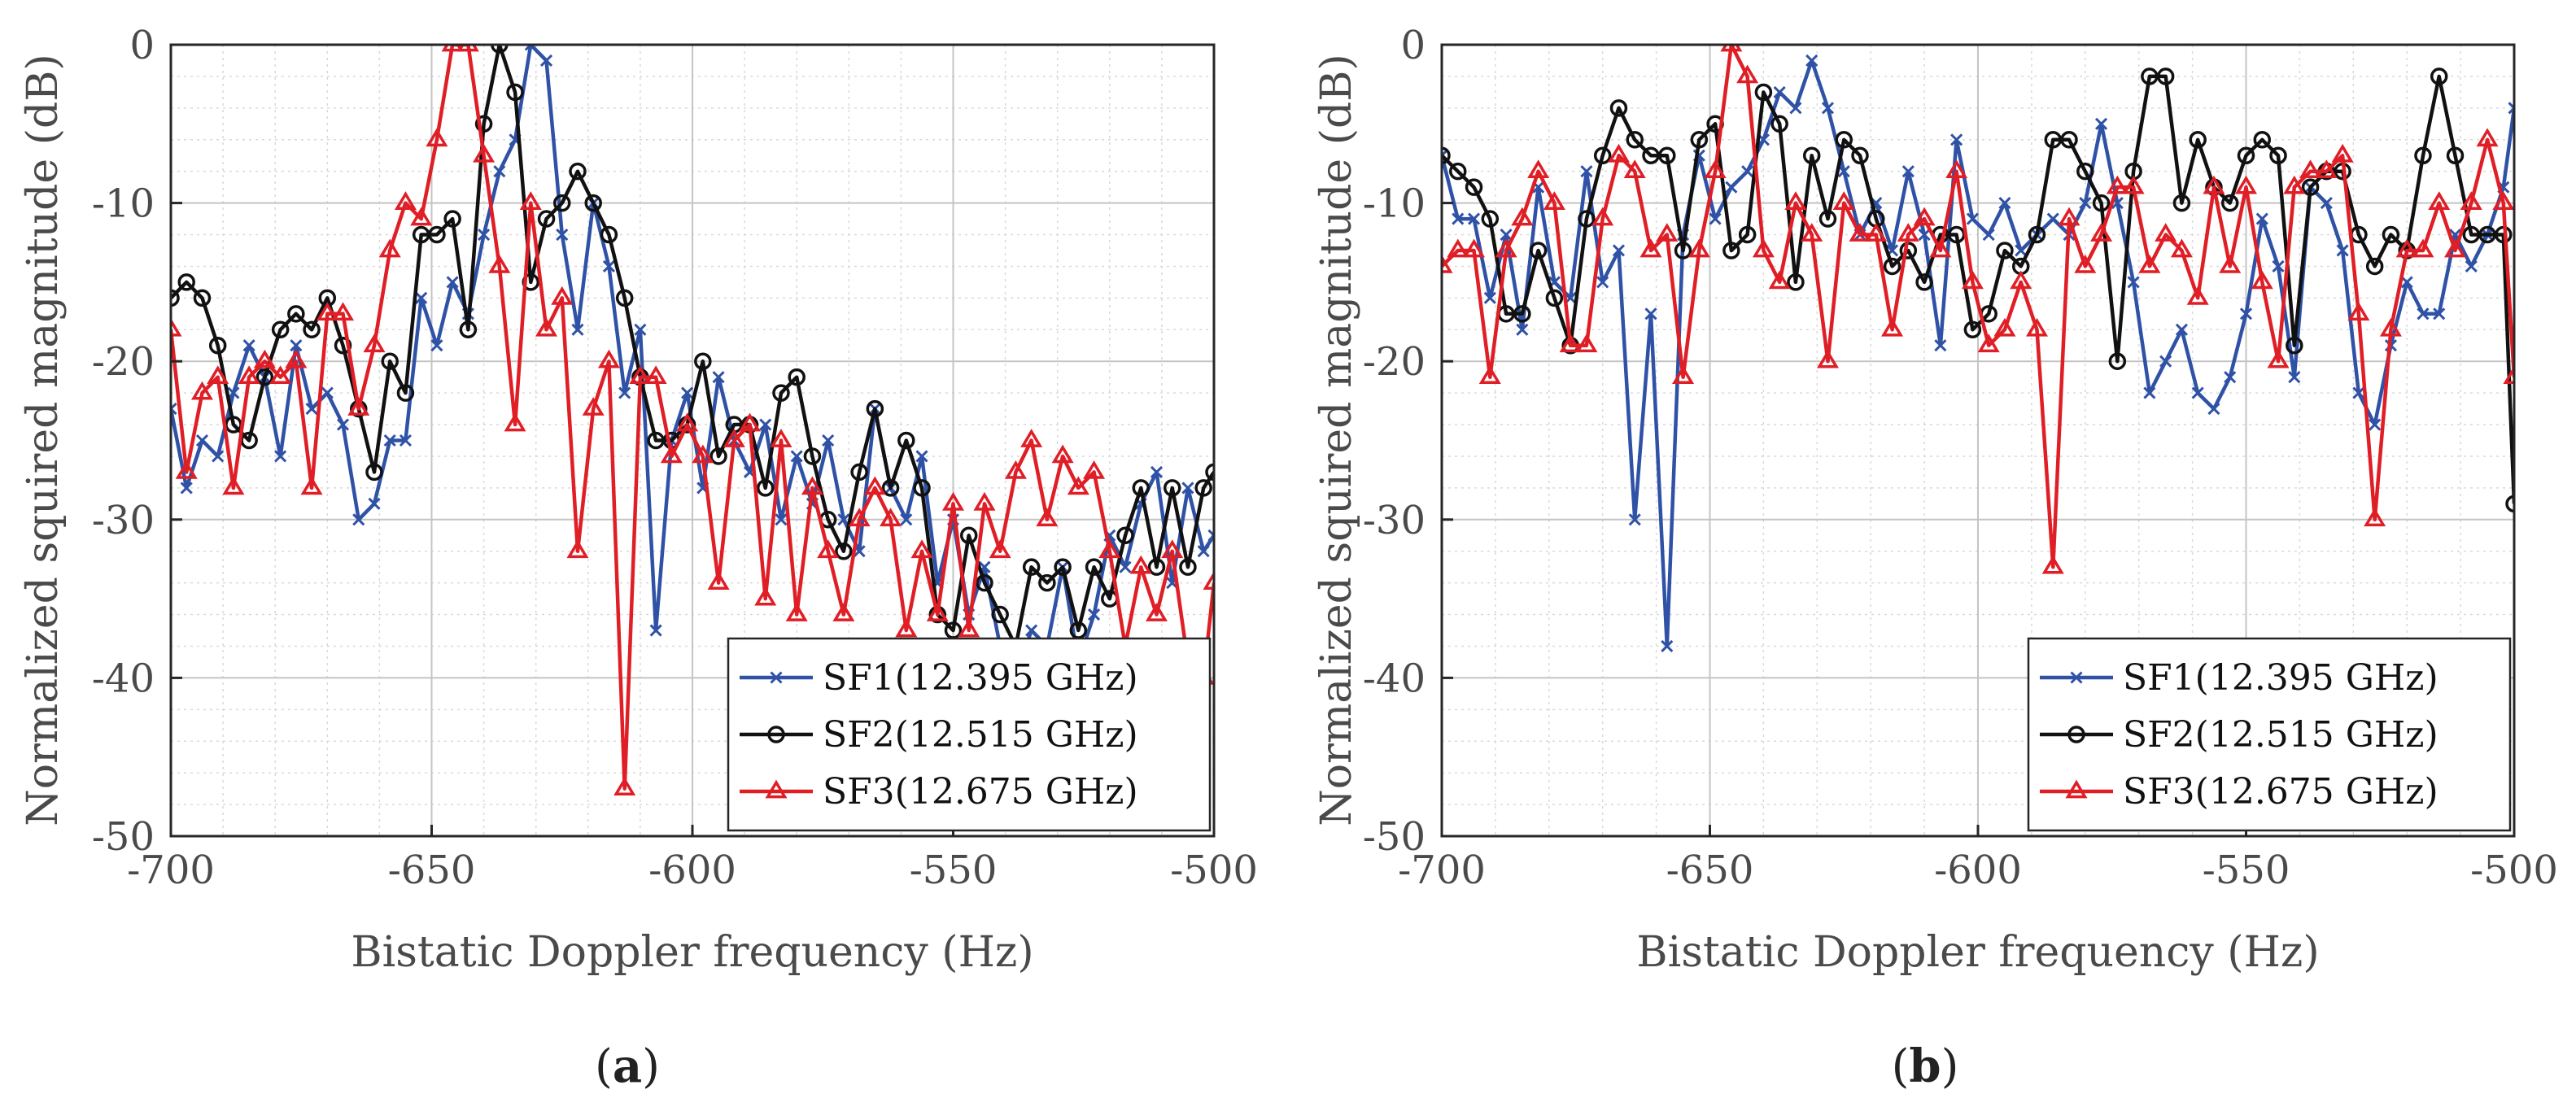 Image resolution: width=2576 pixels, height=1107 pixels. I want to click on y-tick-label: -30, so click(1394, 520).